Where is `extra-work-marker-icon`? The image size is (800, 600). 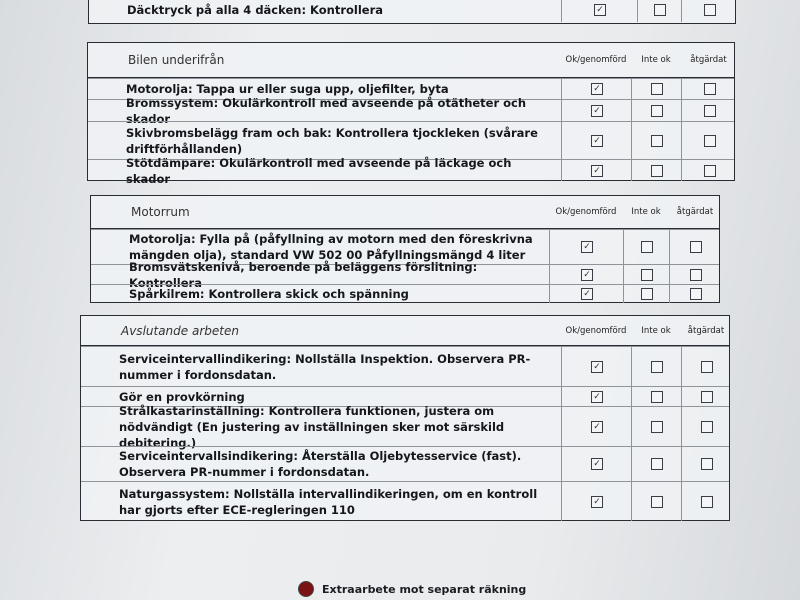 extra-work-marker-icon is located at coordinates (306, 589).